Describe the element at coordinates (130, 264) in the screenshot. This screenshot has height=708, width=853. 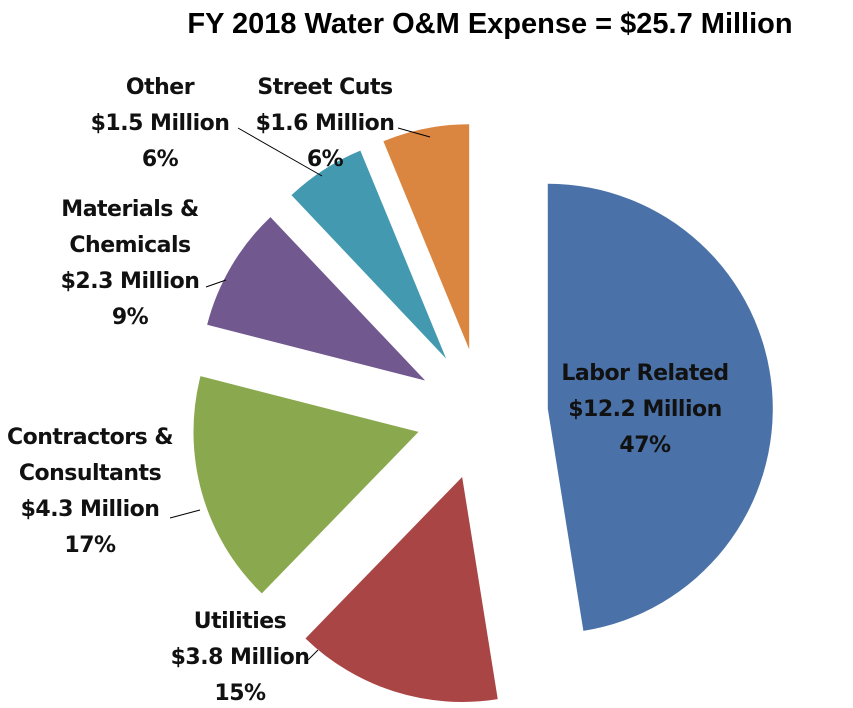
I see `slice-label: Materials & Chemicals $2.3 Million 9%` at that location.